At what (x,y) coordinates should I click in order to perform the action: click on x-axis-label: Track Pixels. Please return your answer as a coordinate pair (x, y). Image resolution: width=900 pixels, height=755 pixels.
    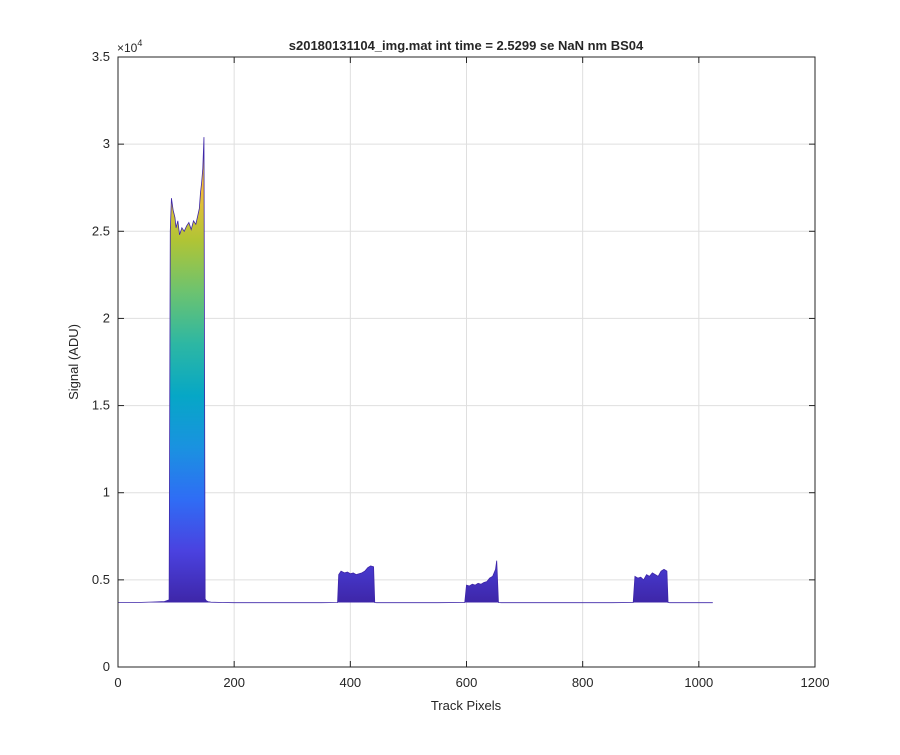
    Looking at the image, I should click on (466, 705).